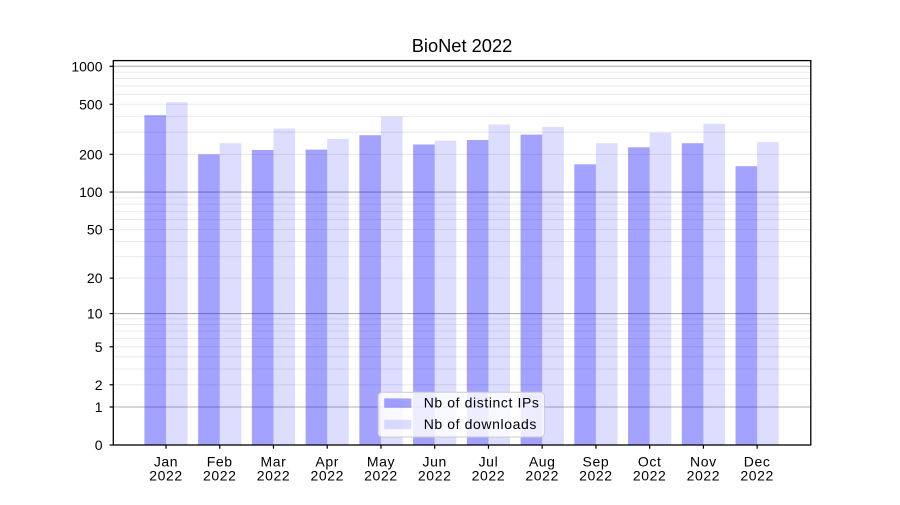 The height and width of the screenshot is (505, 900). What do you see at coordinates (489, 462) in the screenshot?
I see `svg-text: Jul` at bounding box center [489, 462].